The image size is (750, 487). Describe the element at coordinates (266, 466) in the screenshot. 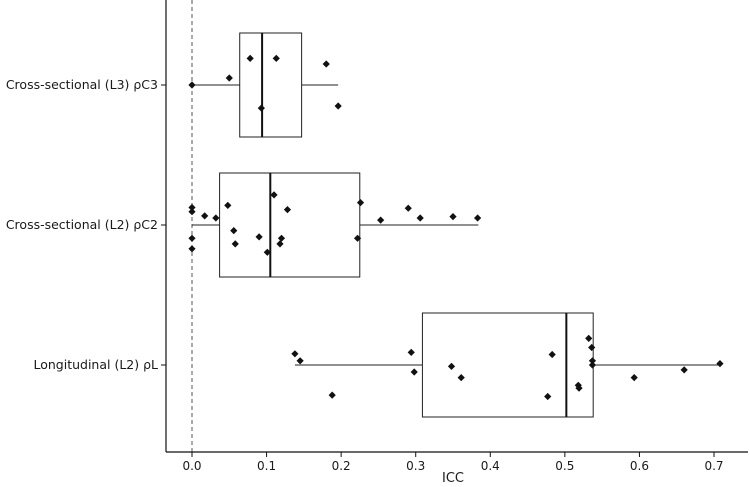

I see `x-tick-label: 0.1` at that location.